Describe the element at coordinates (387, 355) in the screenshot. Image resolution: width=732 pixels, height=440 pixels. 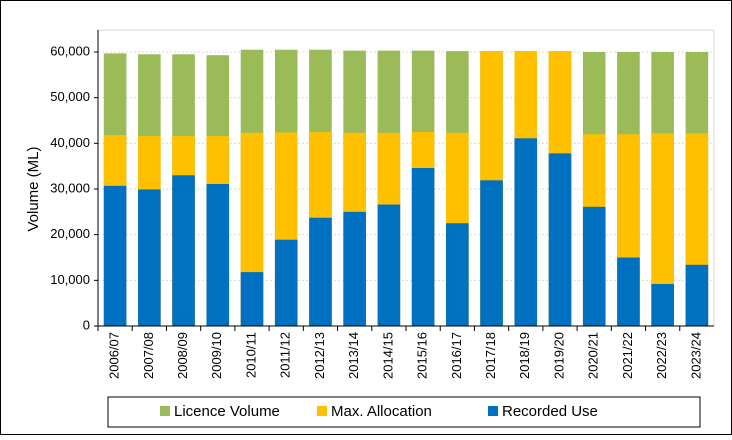
I see `x-tick-label: 2014/15` at that location.